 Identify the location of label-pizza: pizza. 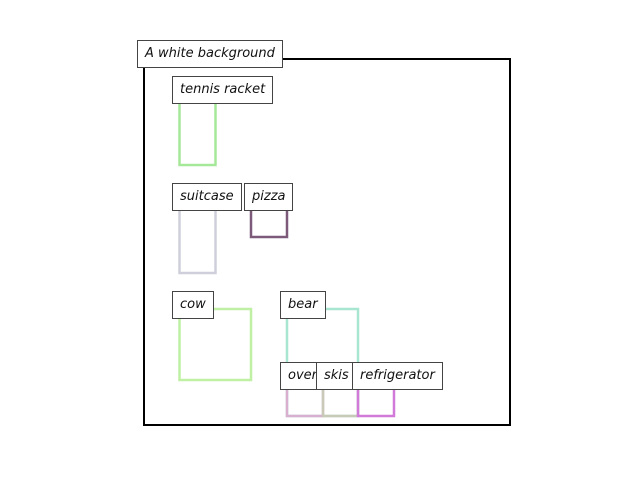
(269, 197).